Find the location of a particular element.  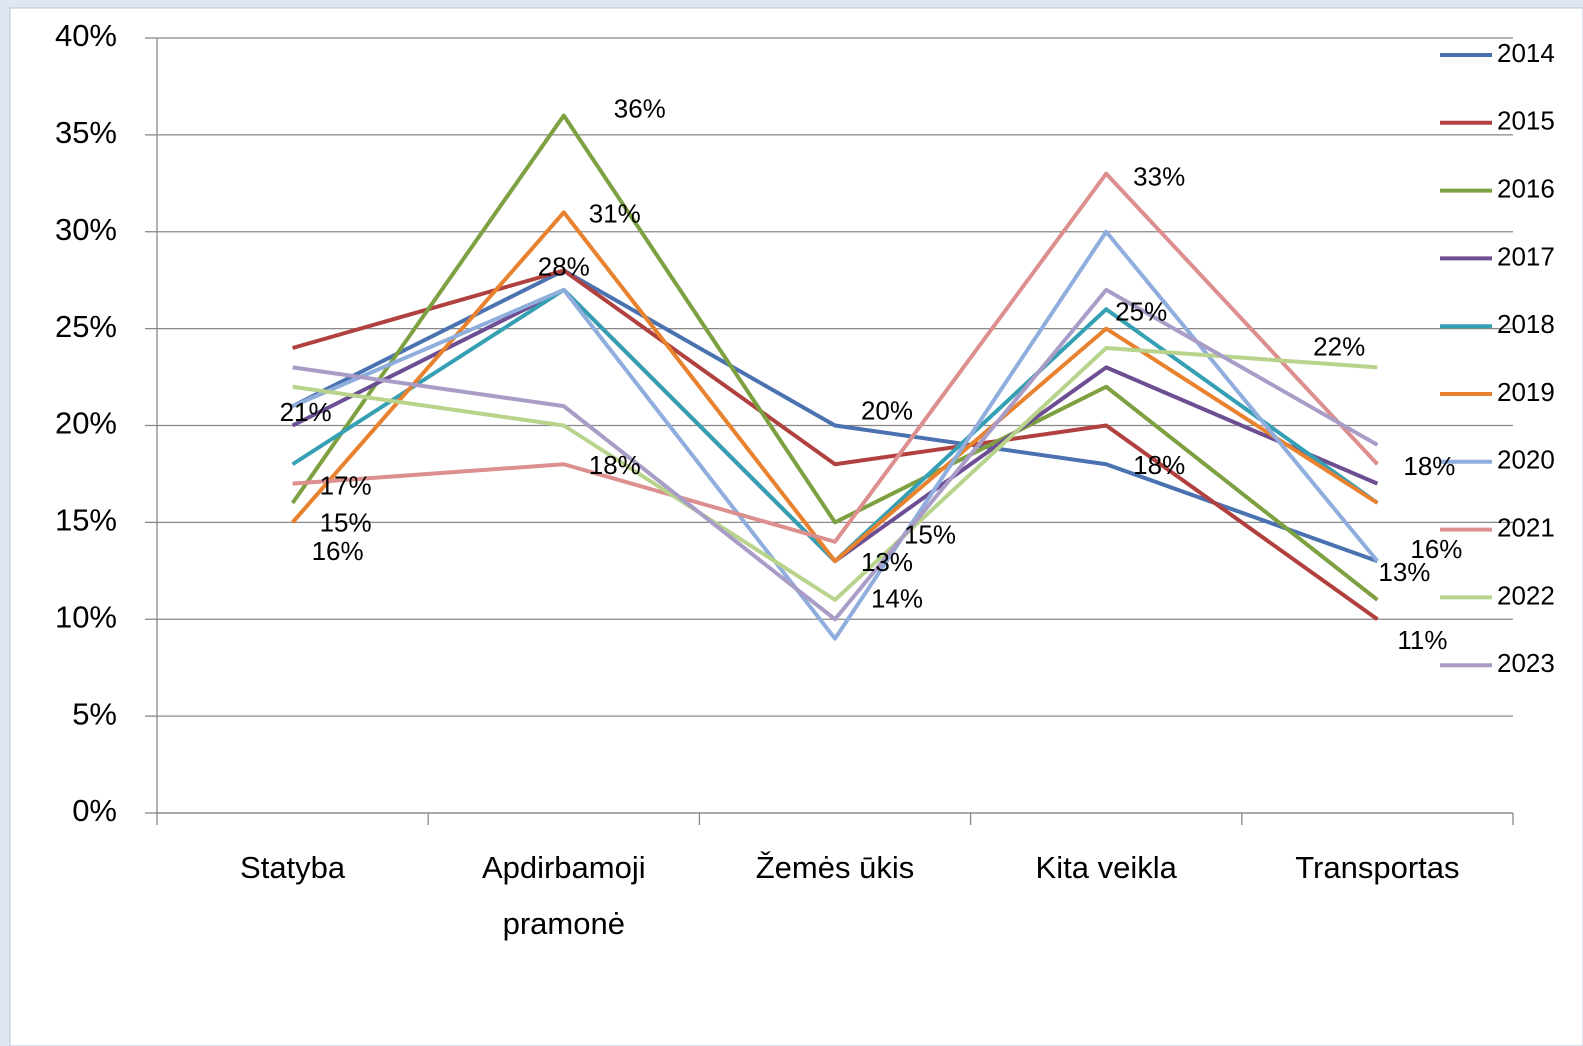

legend-label: 2019 is located at coordinates (1526, 392).